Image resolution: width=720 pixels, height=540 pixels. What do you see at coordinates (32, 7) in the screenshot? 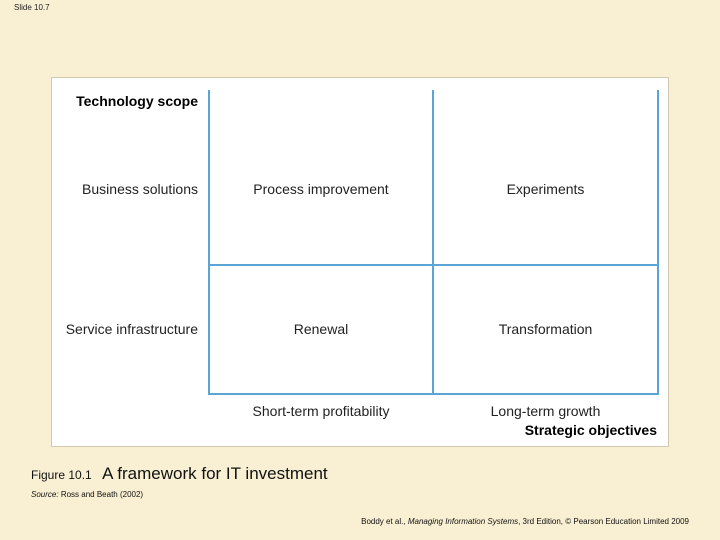
I see `slide-number: Slide 10.7` at bounding box center [32, 7].